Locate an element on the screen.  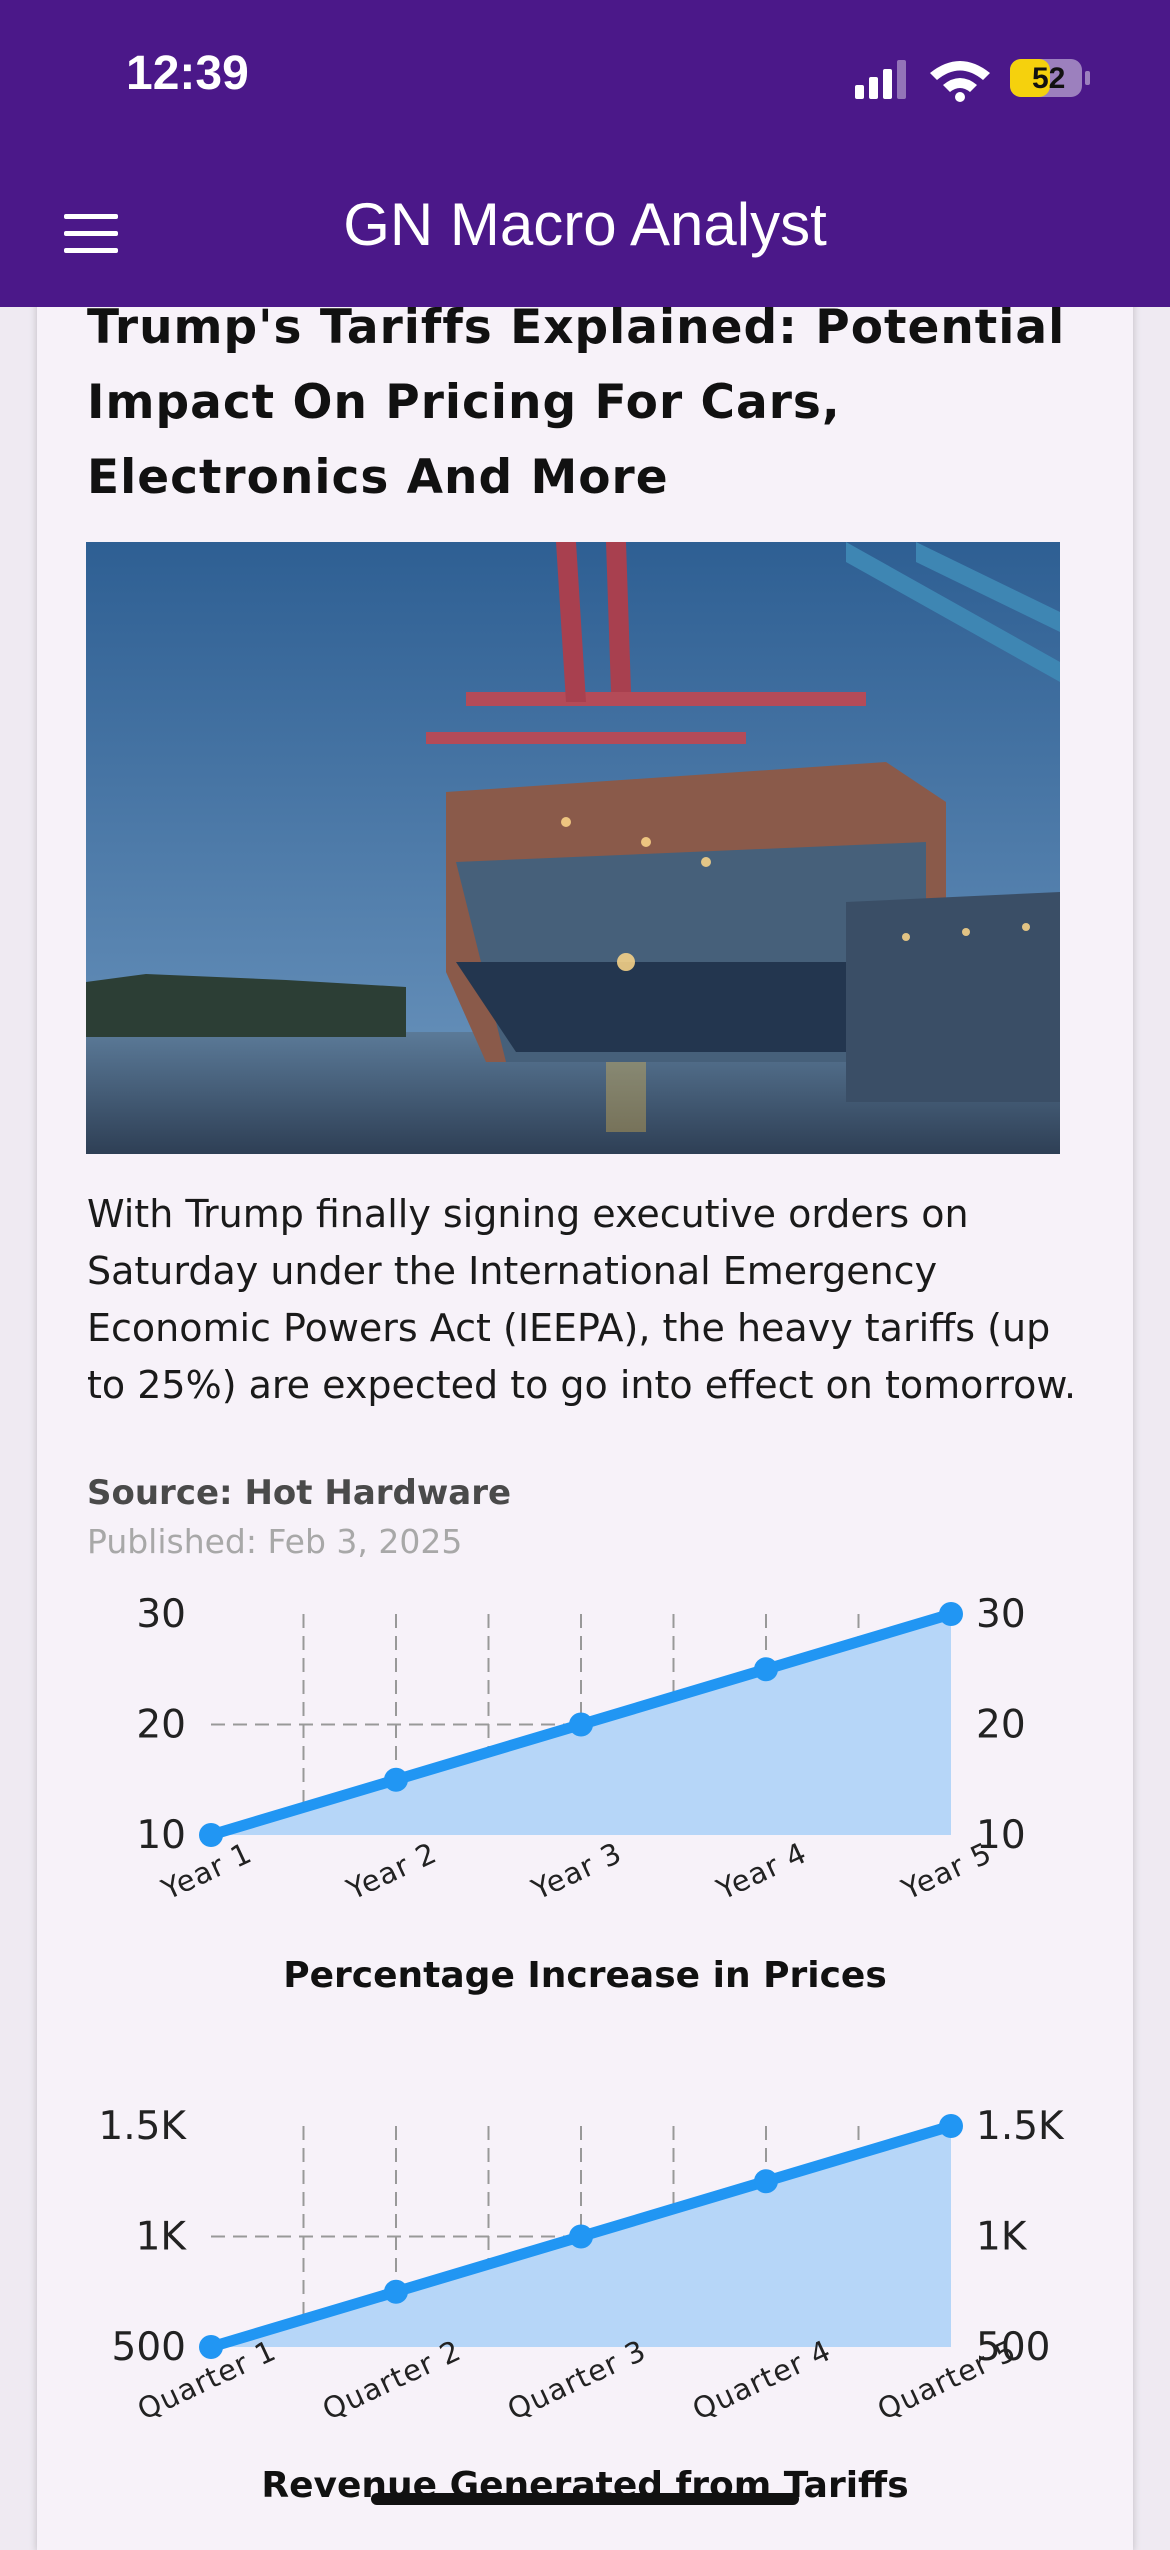
x-tick-label: Year 2 is located at coordinates (391, 1870).